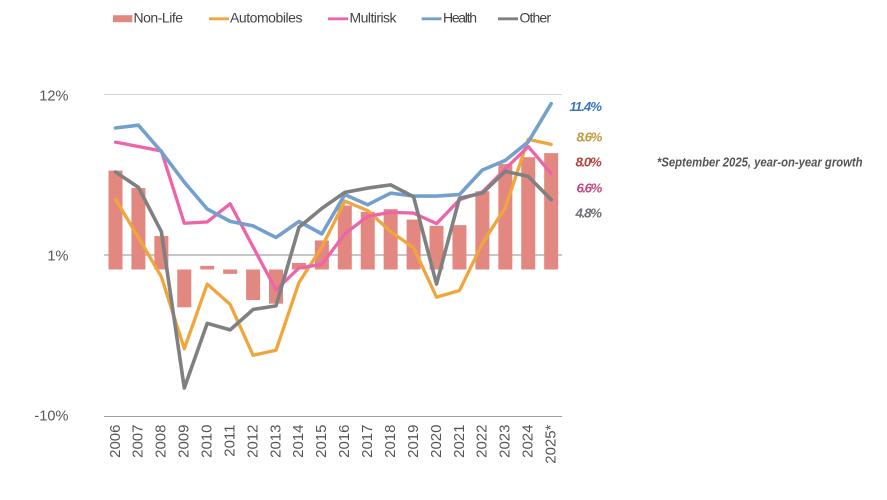 The height and width of the screenshot is (500, 887). Describe the element at coordinates (115, 441) in the screenshot. I see `svg-text: 2006` at that location.